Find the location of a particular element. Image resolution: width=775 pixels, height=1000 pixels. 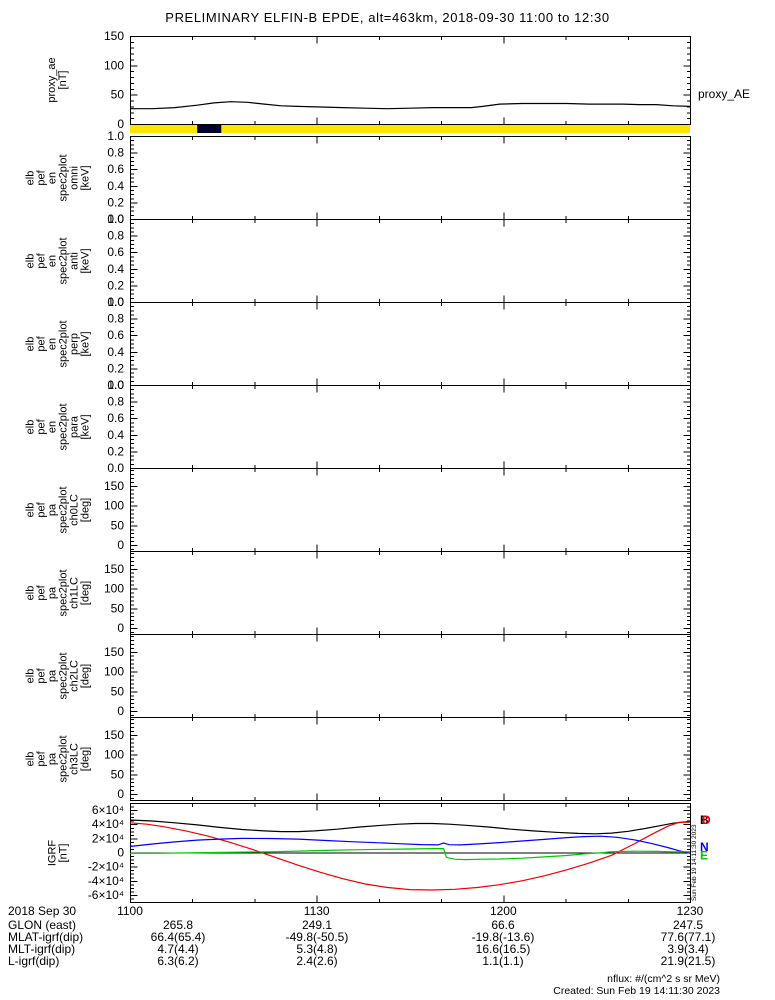

info-row-value: 2.4(2.6) is located at coordinates (317, 961).